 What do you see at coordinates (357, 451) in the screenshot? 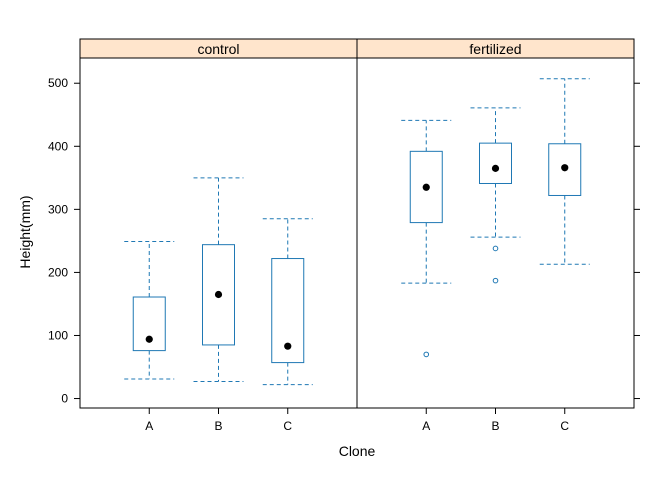
I see `x-axis-title: Clone` at bounding box center [357, 451].